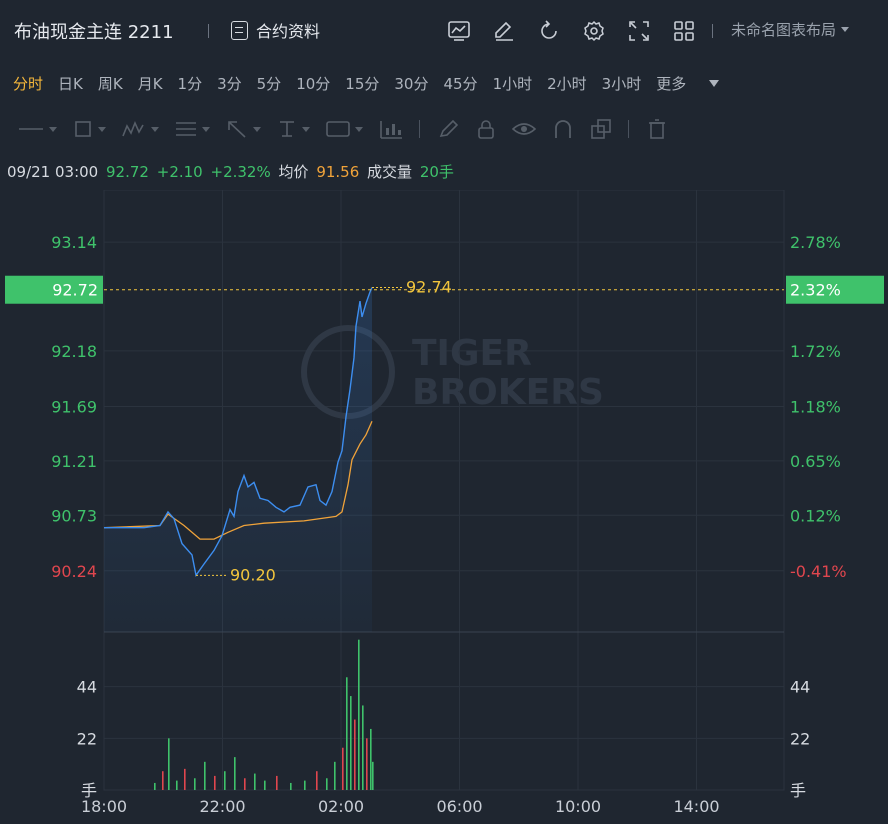  I want to click on wave-tool, so click(140, 129).